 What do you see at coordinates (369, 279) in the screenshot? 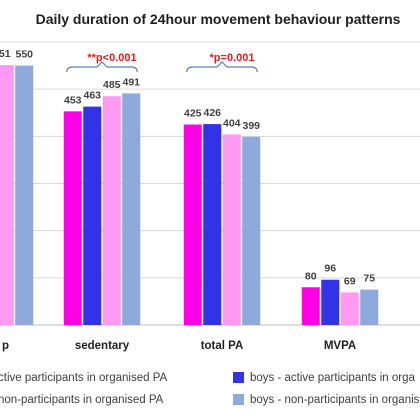
I see `data-label: 75` at bounding box center [369, 279].